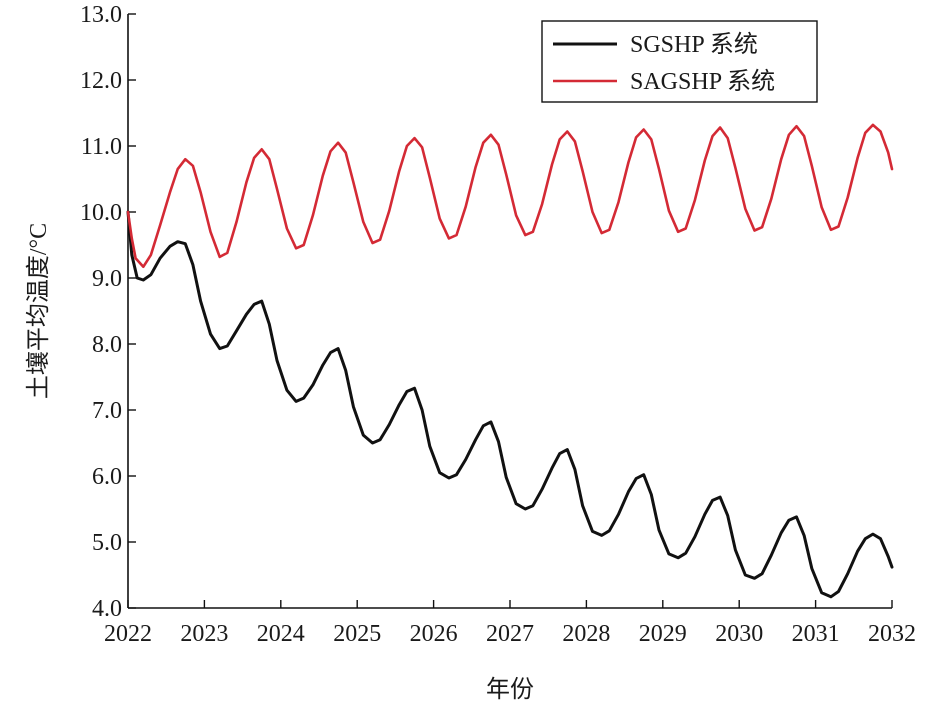 The height and width of the screenshot is (714, 945). Describe the element at coordinates (128, 634) in the screenshot. I see `x-tick-label: 2022` at that location.